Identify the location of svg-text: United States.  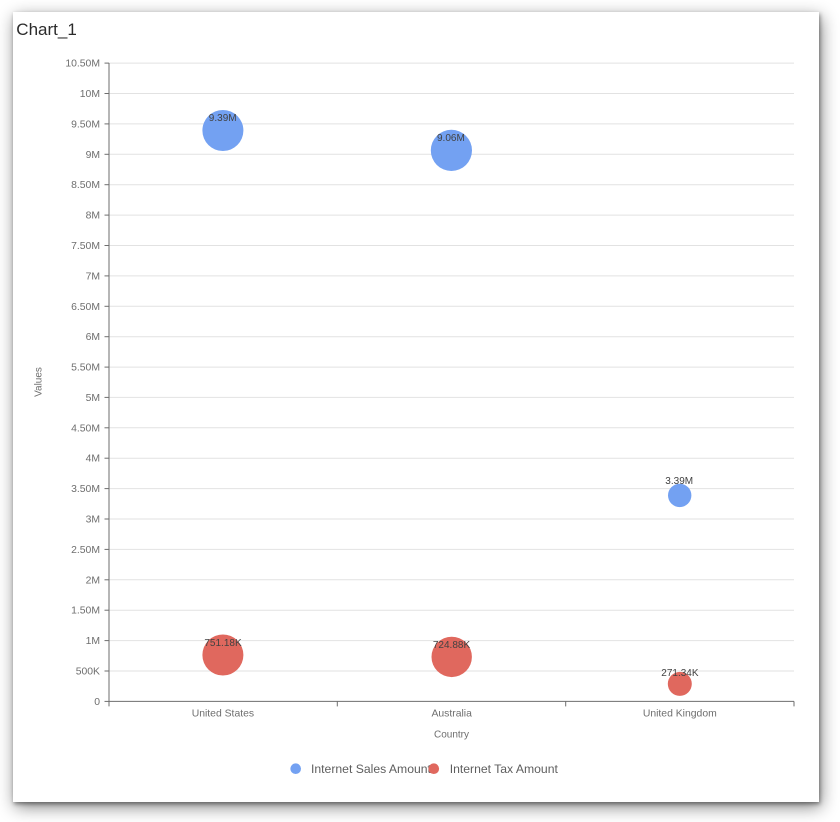
(223, 713).